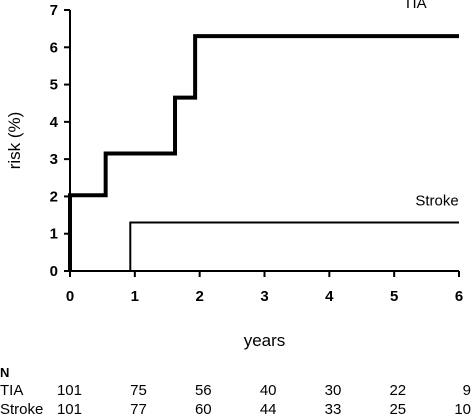  Describe the element at coordinates (54, 85) in the screenshot. I see `y-tick-label: 5` at that location.